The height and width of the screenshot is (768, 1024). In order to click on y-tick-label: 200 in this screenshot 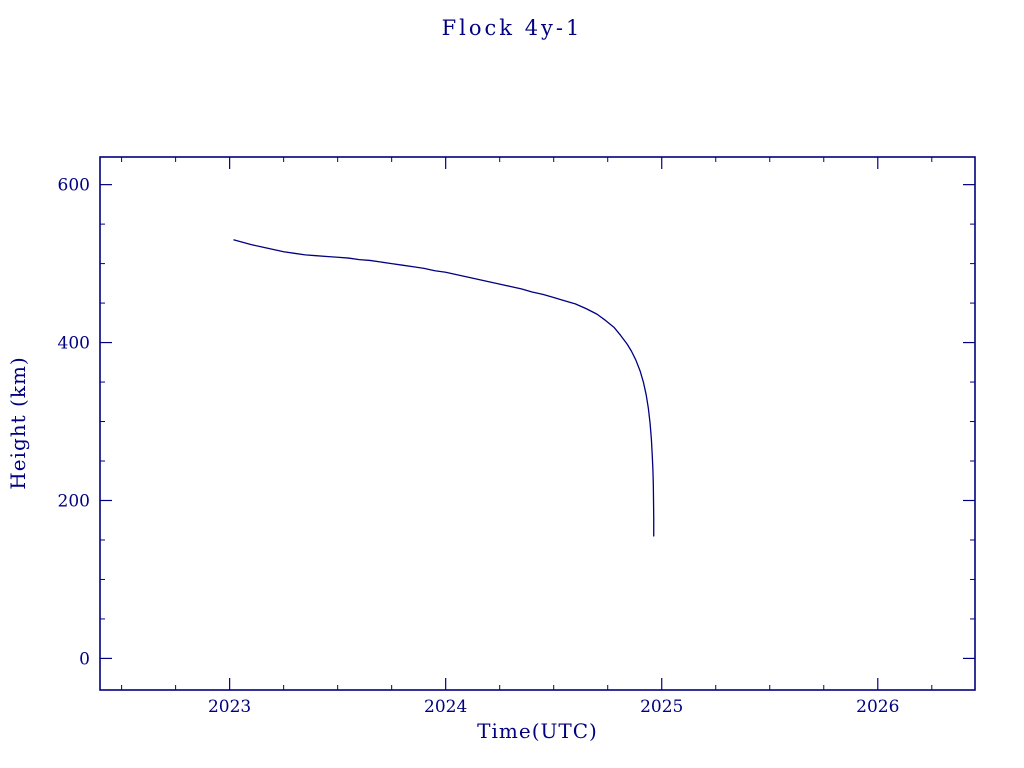, I will do `click(74, 501)`.